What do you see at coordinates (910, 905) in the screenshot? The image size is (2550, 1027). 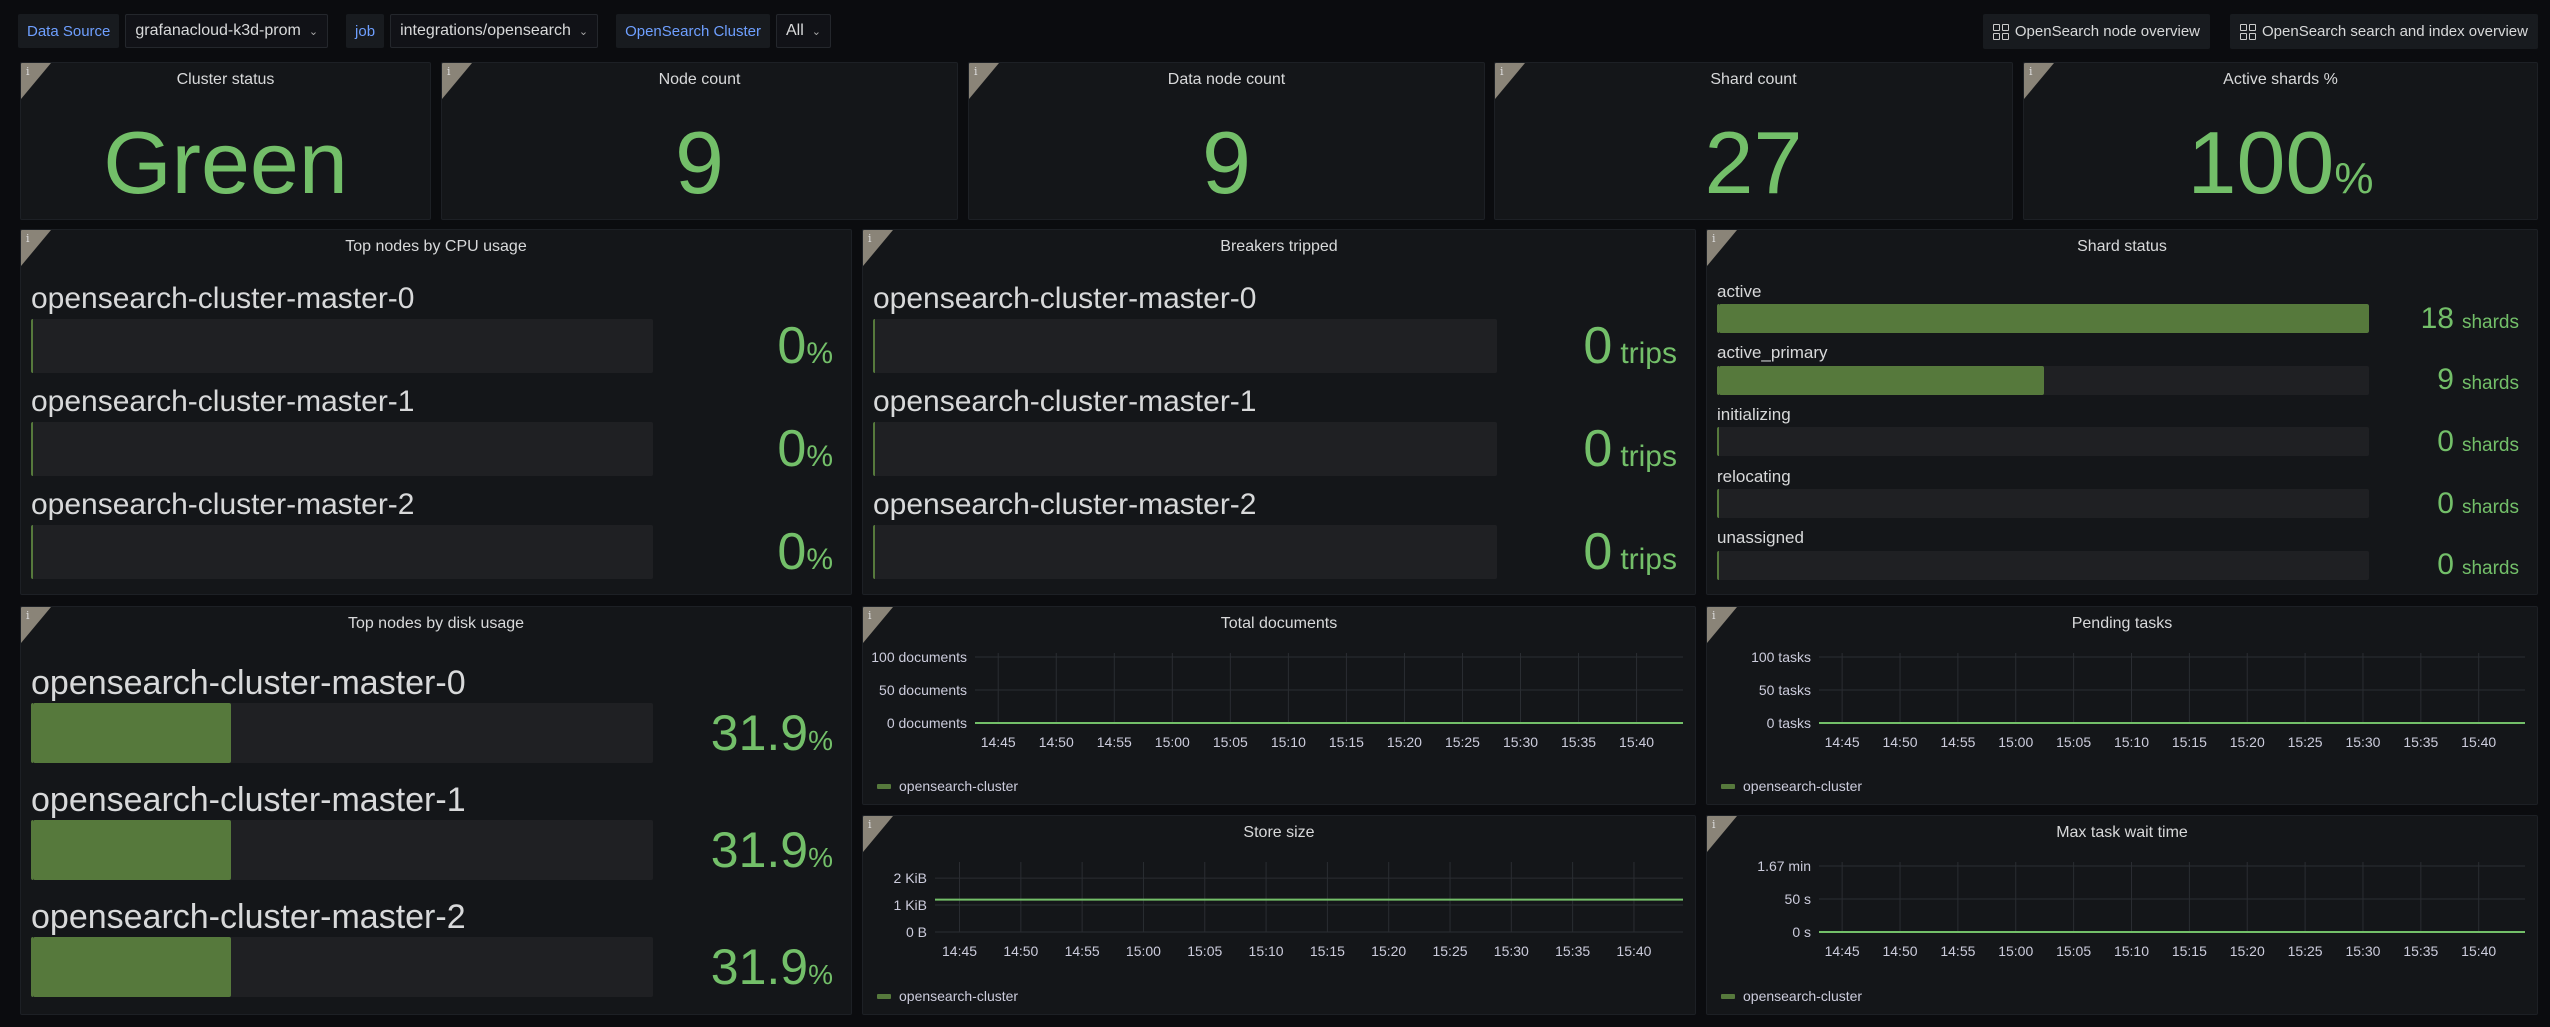 I see `y-tick-label: 1 KiB` at bounding box center [910, 905].